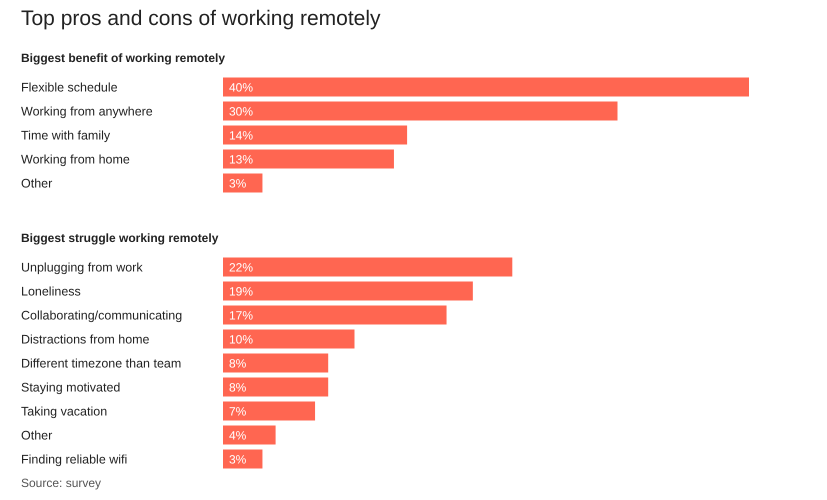 The height and width of the screenshot is (500, 827). What do you see at coordinates (201, 18) in the screenshot?
I see `chart-title: Top pros and cons of working remotely` at bounding box center [201, 18].